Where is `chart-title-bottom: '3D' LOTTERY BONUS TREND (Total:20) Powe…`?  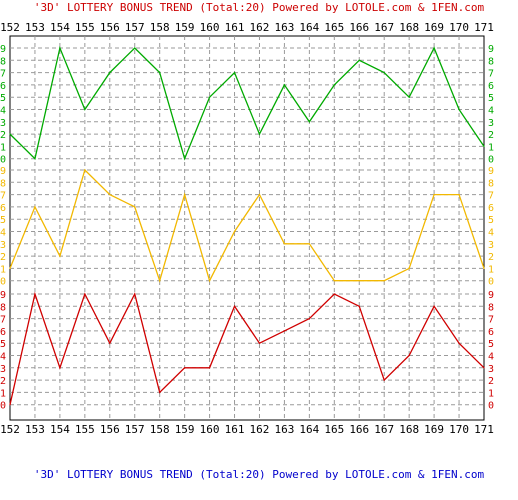
chart-title-bottom: '3D' LOTTERY BONUS TREND (Total:20) Powe… is located at coordinates (259, 474).